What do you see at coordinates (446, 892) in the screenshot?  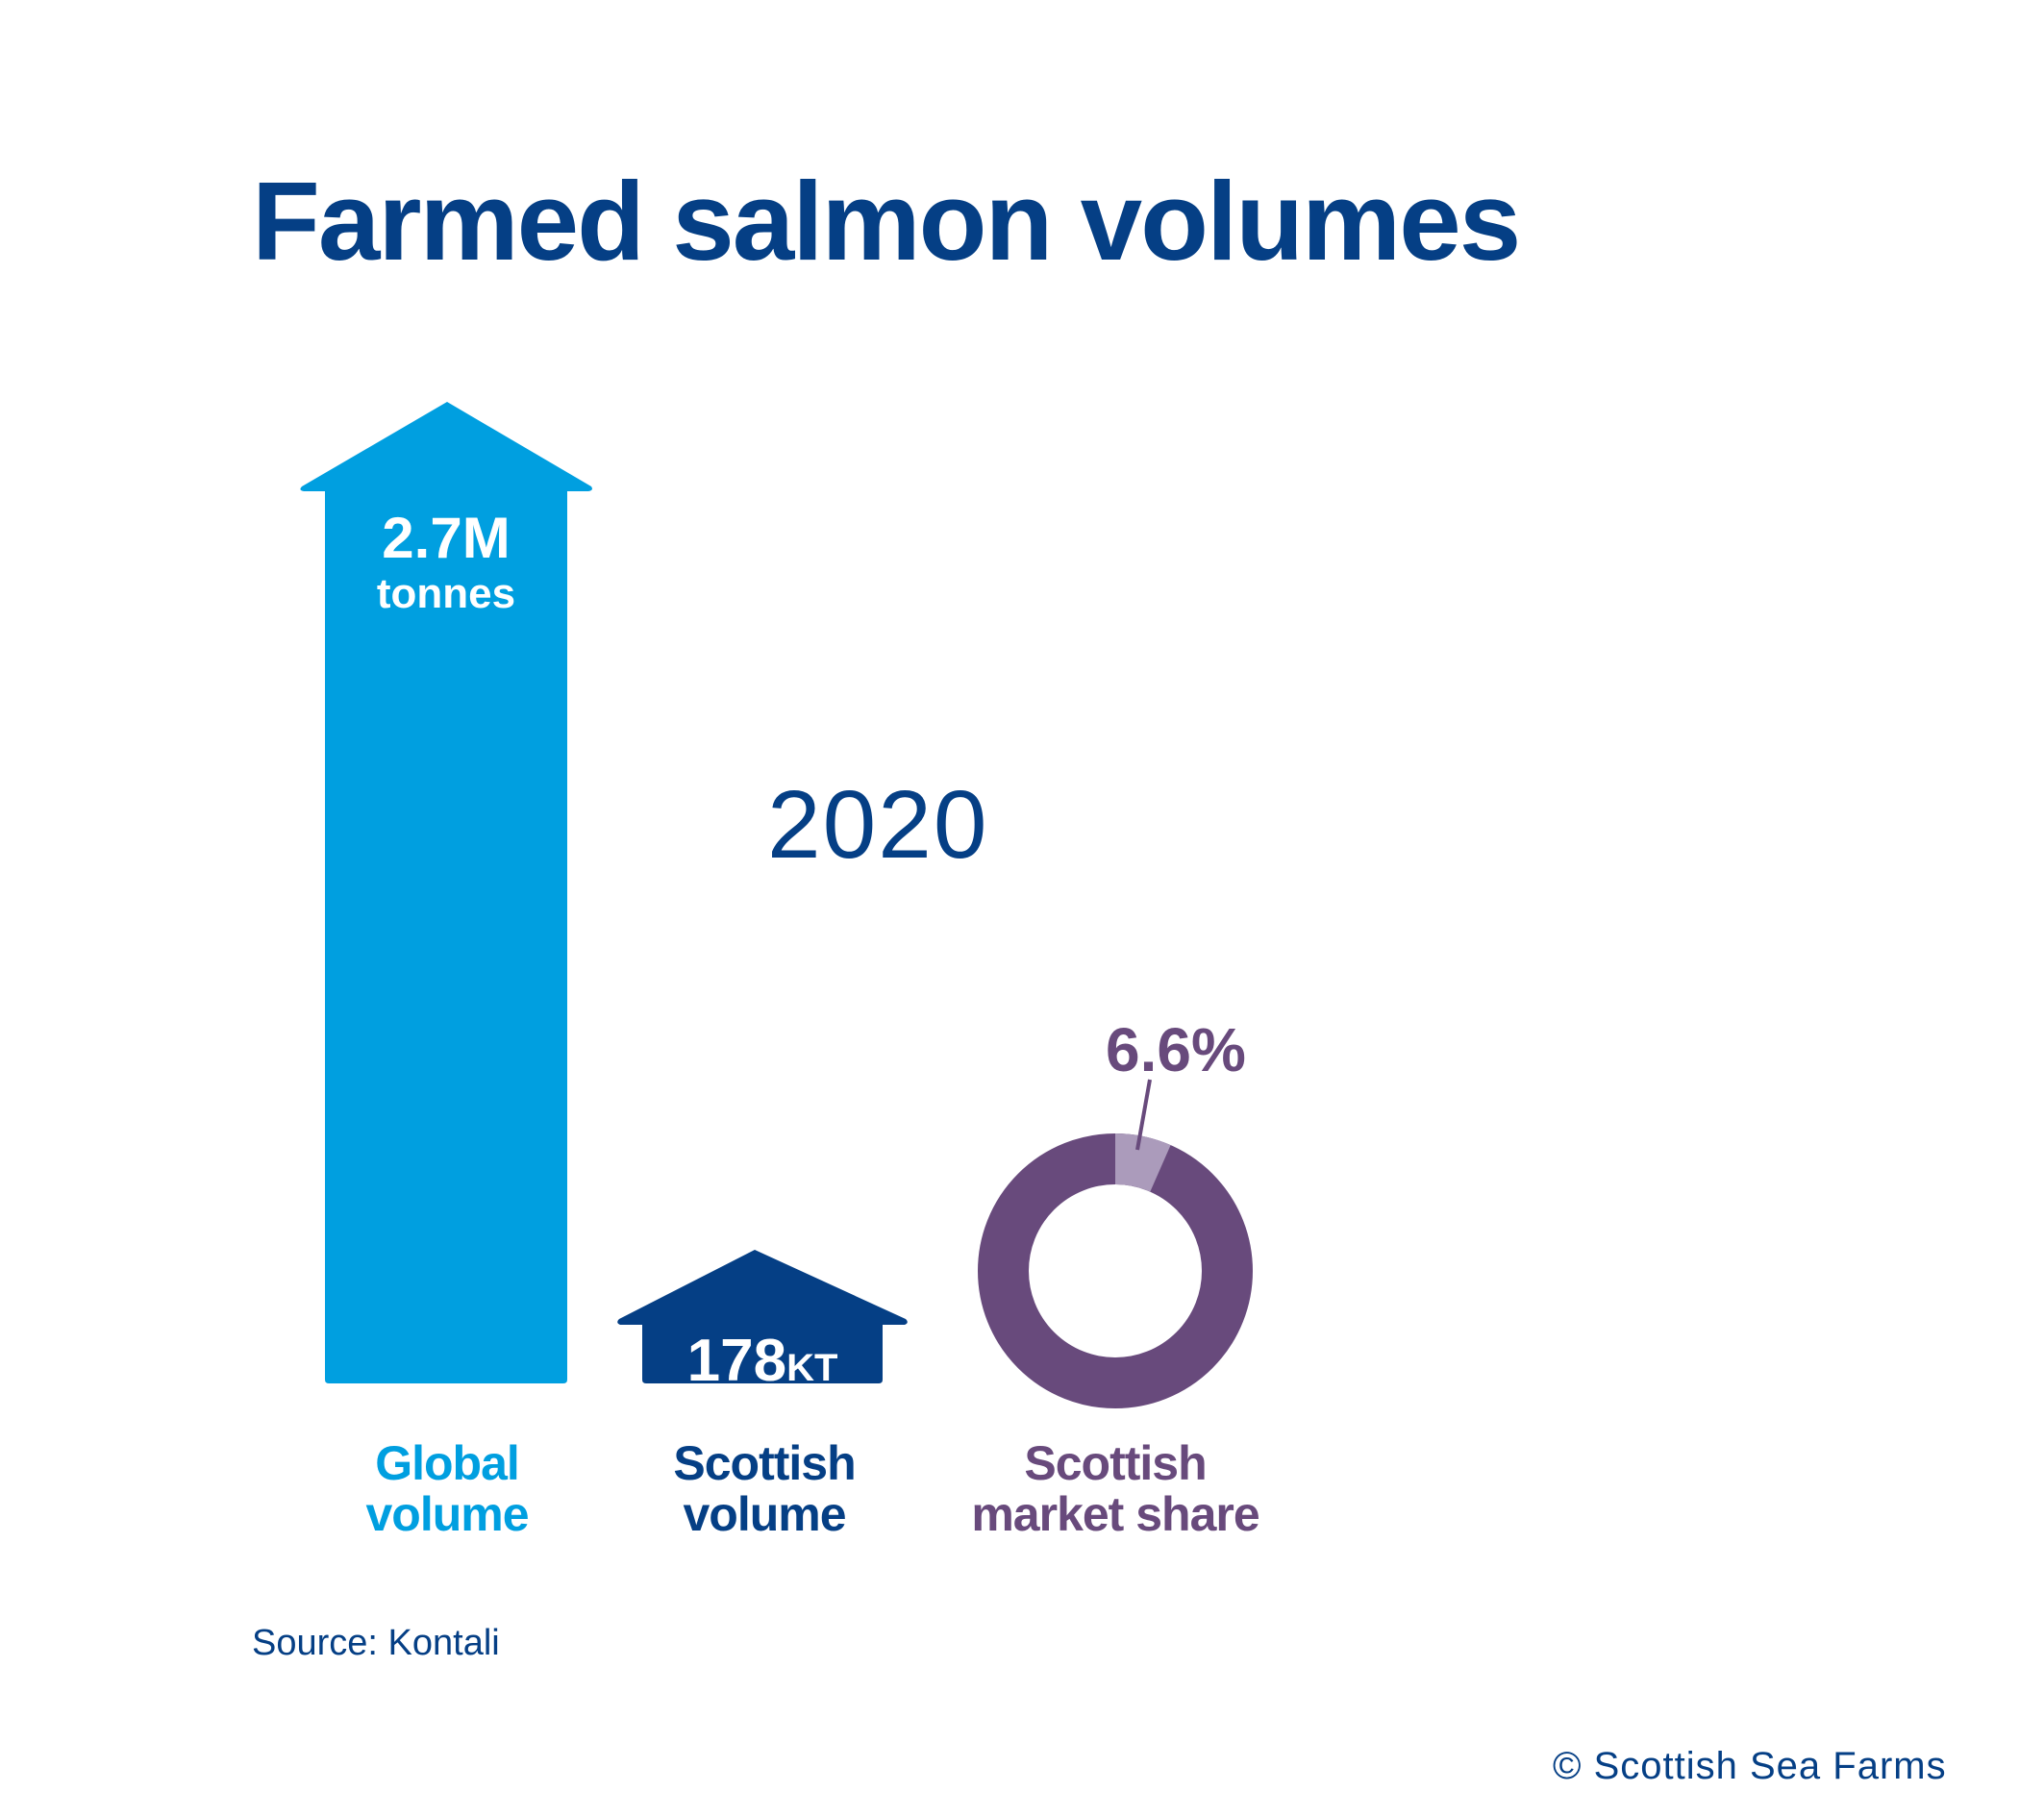 I see `global-volume-arrow` at bounding box center [446, 892].